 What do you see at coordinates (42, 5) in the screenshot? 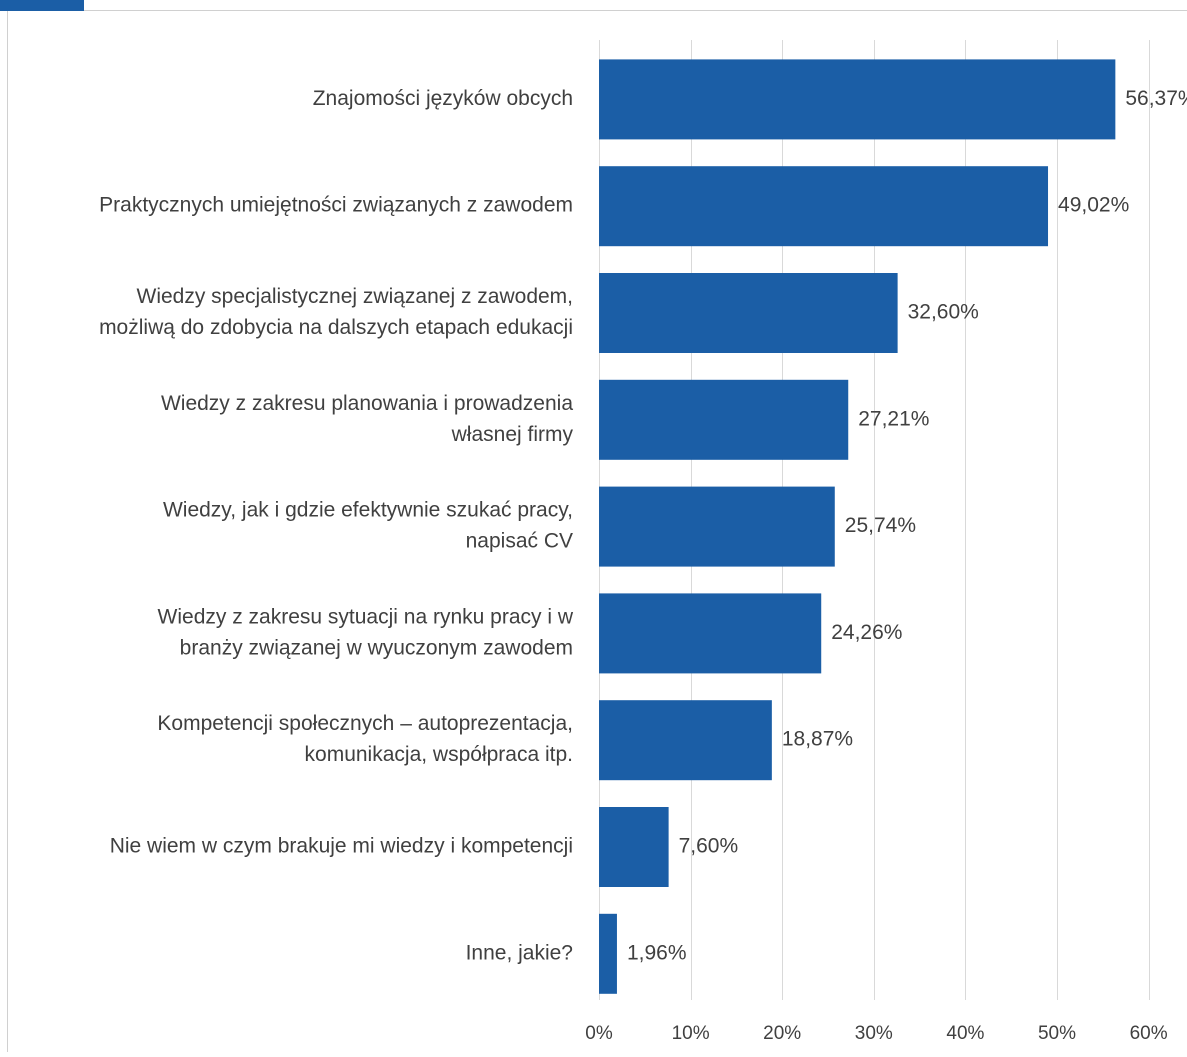
I see `accent-tab` at bounding box center [42, 5].